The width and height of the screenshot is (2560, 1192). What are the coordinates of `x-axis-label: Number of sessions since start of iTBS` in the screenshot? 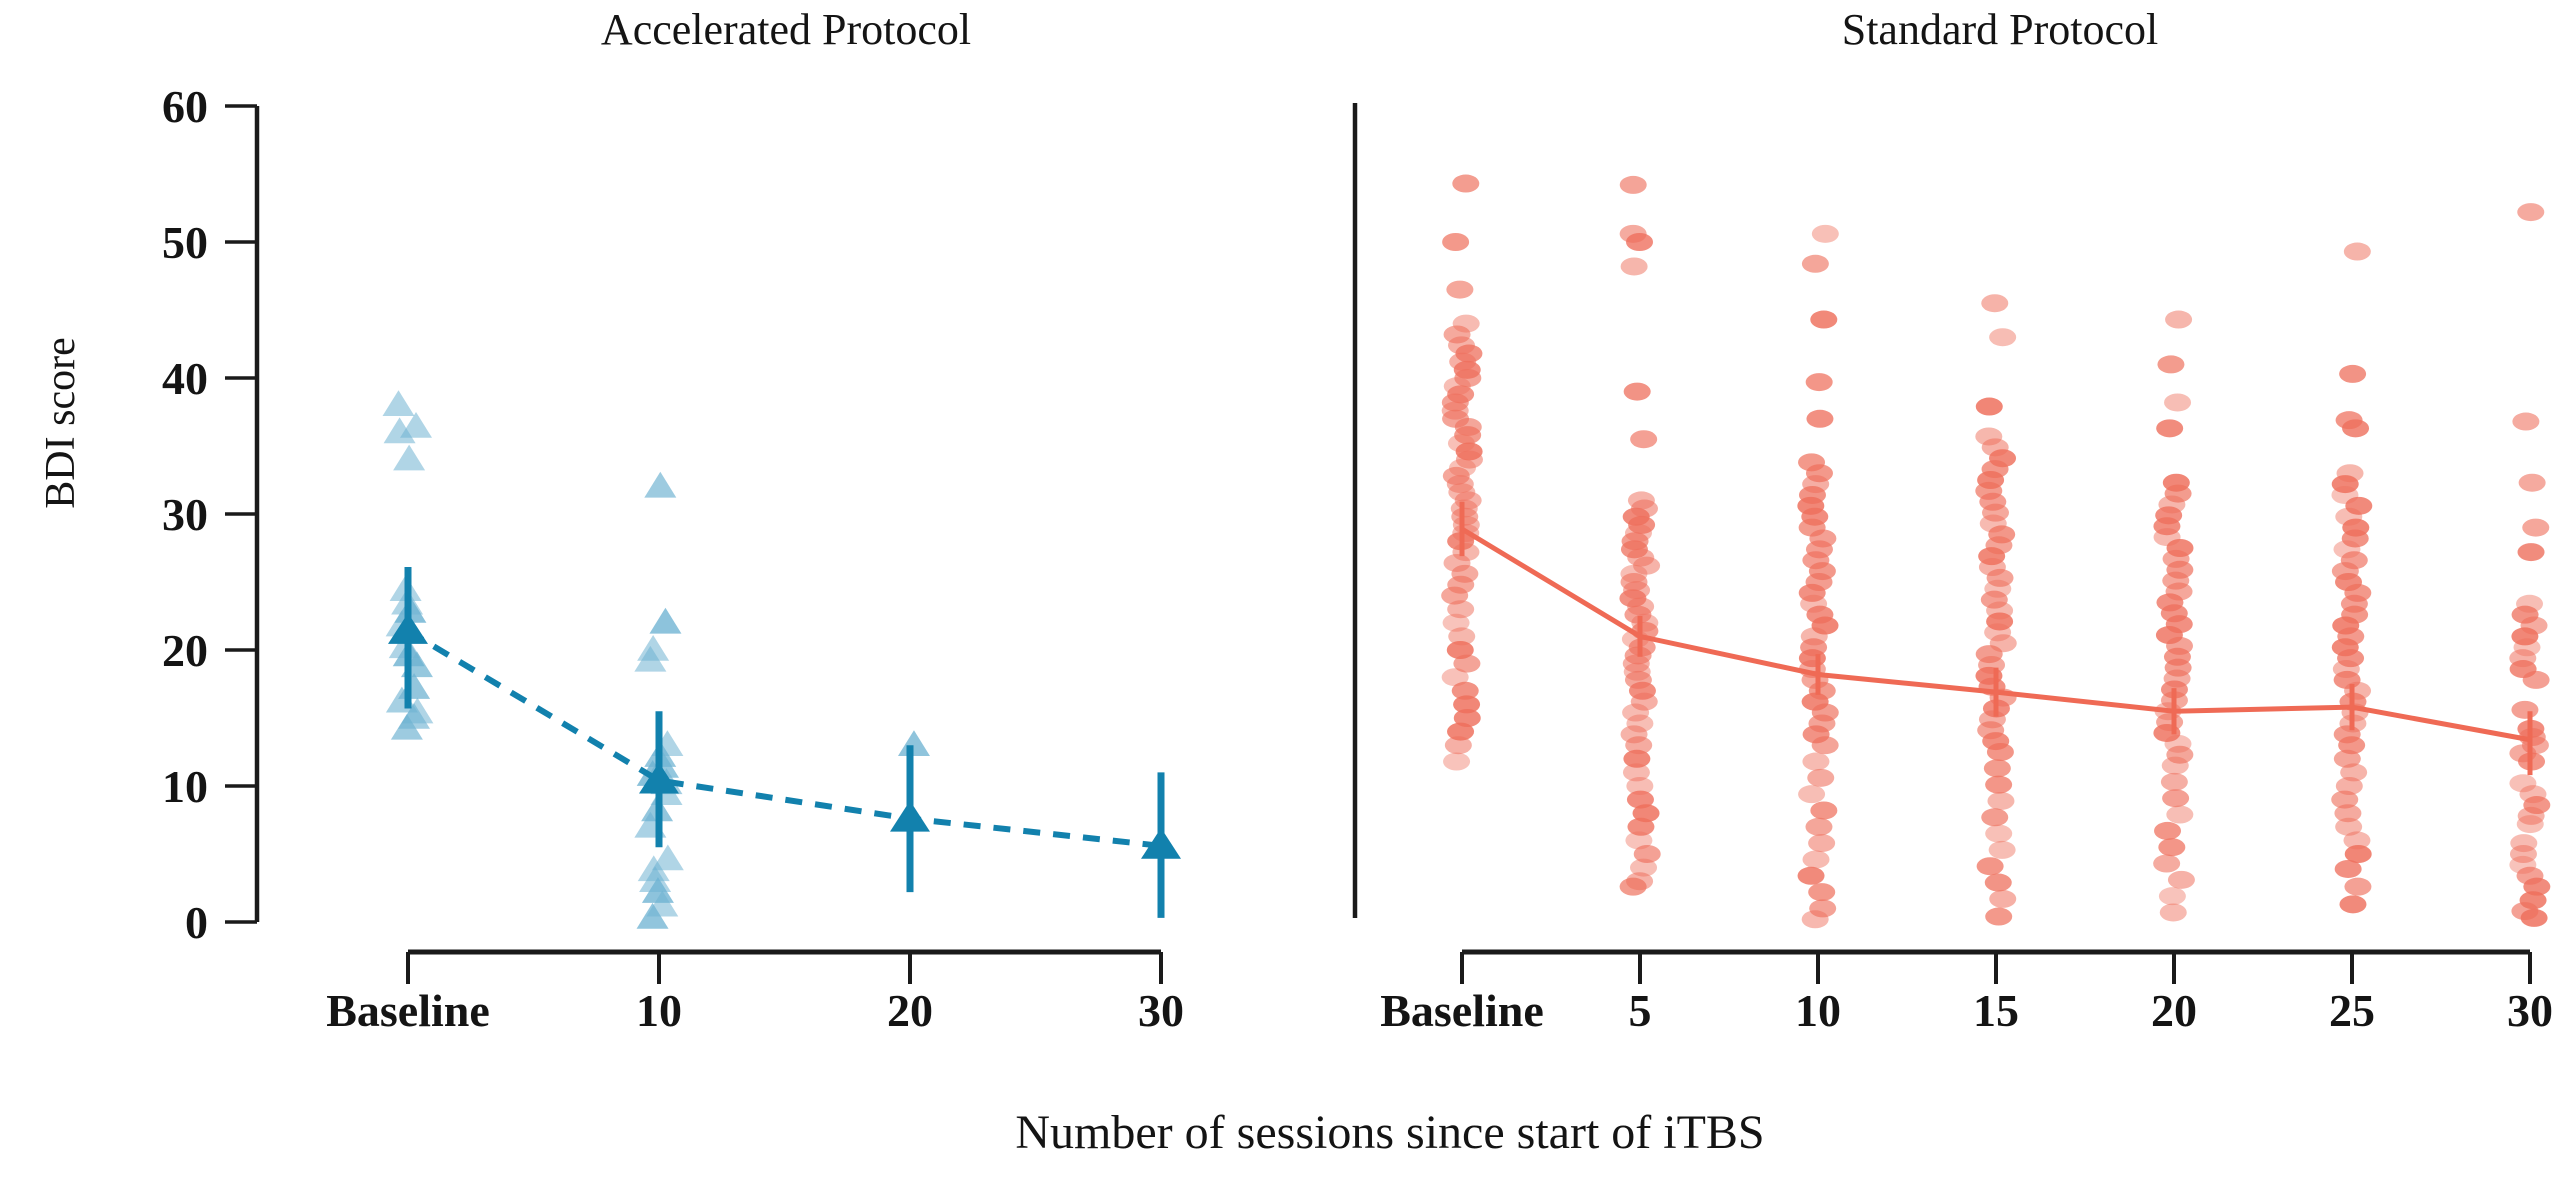 It's located at (1389, 1132).